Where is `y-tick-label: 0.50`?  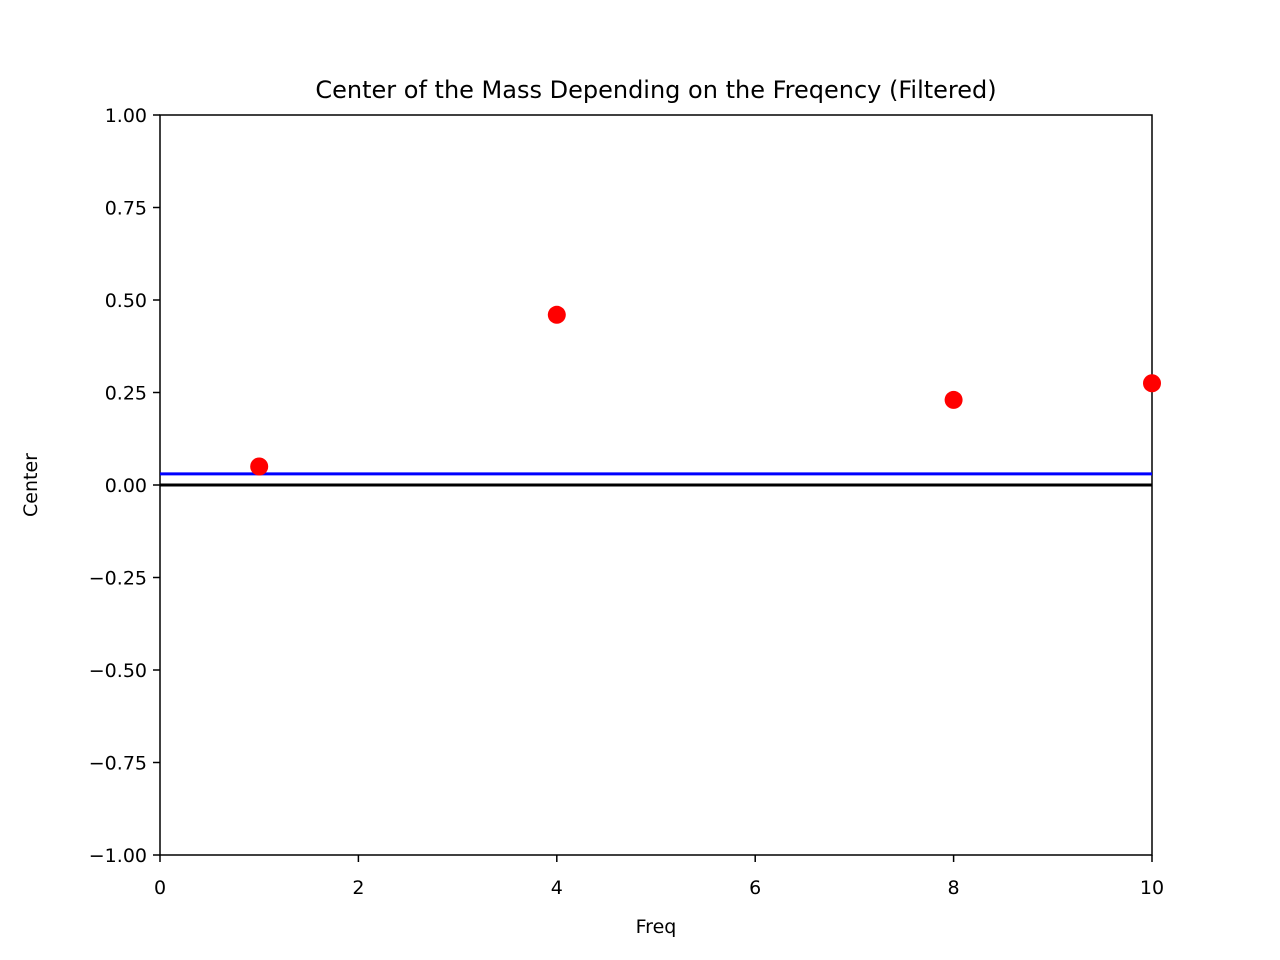
y-tick-label: 0.50 is located at coordinates (126, 301).